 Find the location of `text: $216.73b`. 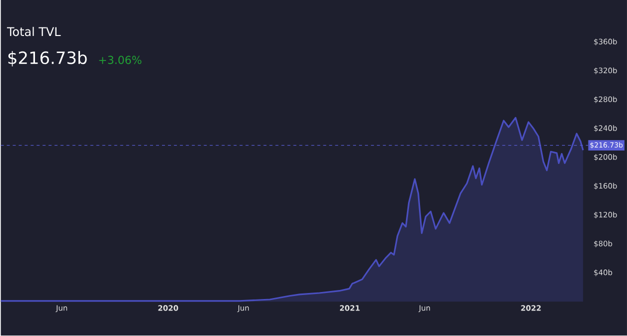

text: $216.73b is located at coordinates (47, 59).